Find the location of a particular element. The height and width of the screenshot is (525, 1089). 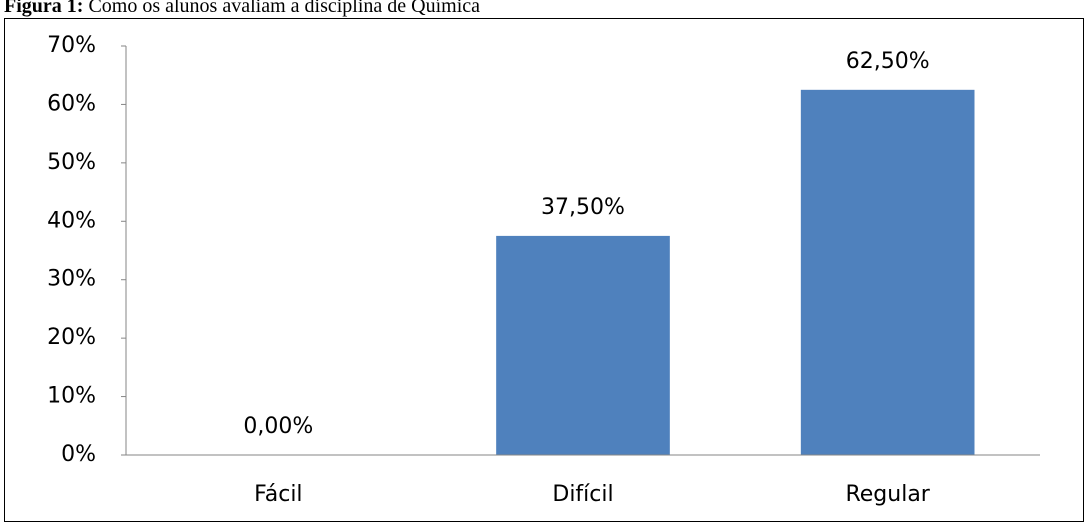

value-label: 62,50% is located at coordinates (888, 61).